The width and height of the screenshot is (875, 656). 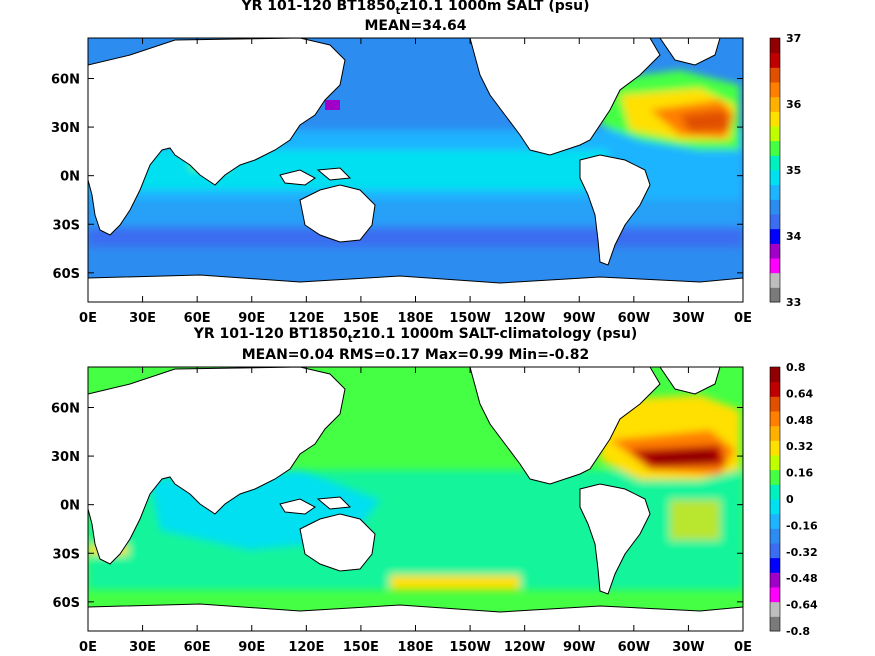 I want to click on colorbar-label: -0.64, so click(x=802, y=605).